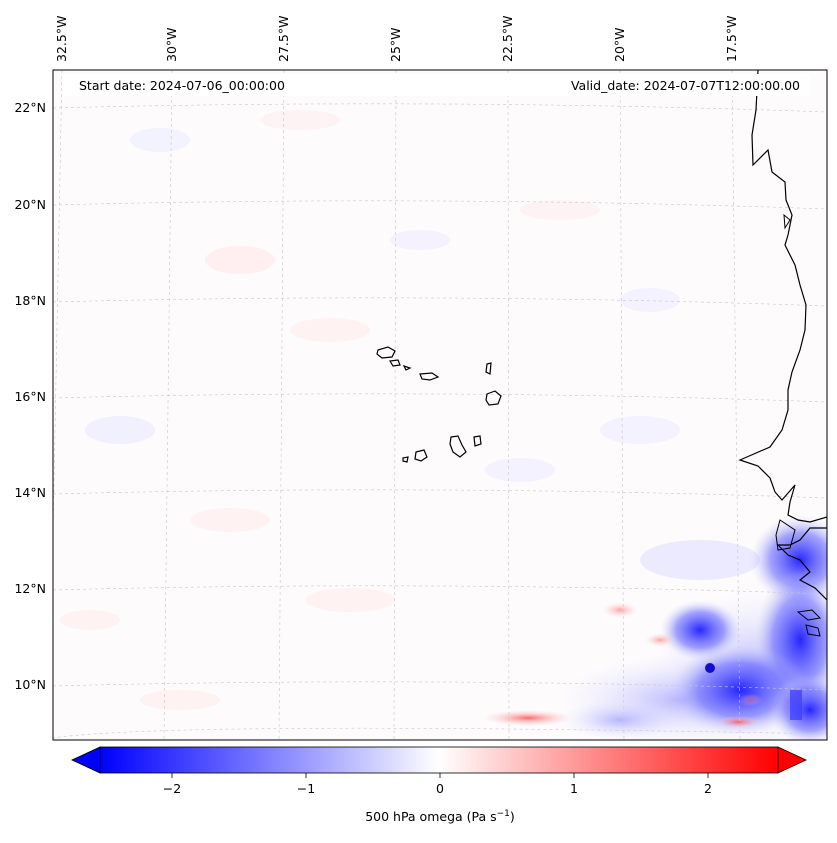 The width and height of the screenshot is (837, 843). I want to click on colorbar-title-main: 500 hPa omega (Pa s, so click(430, 816).